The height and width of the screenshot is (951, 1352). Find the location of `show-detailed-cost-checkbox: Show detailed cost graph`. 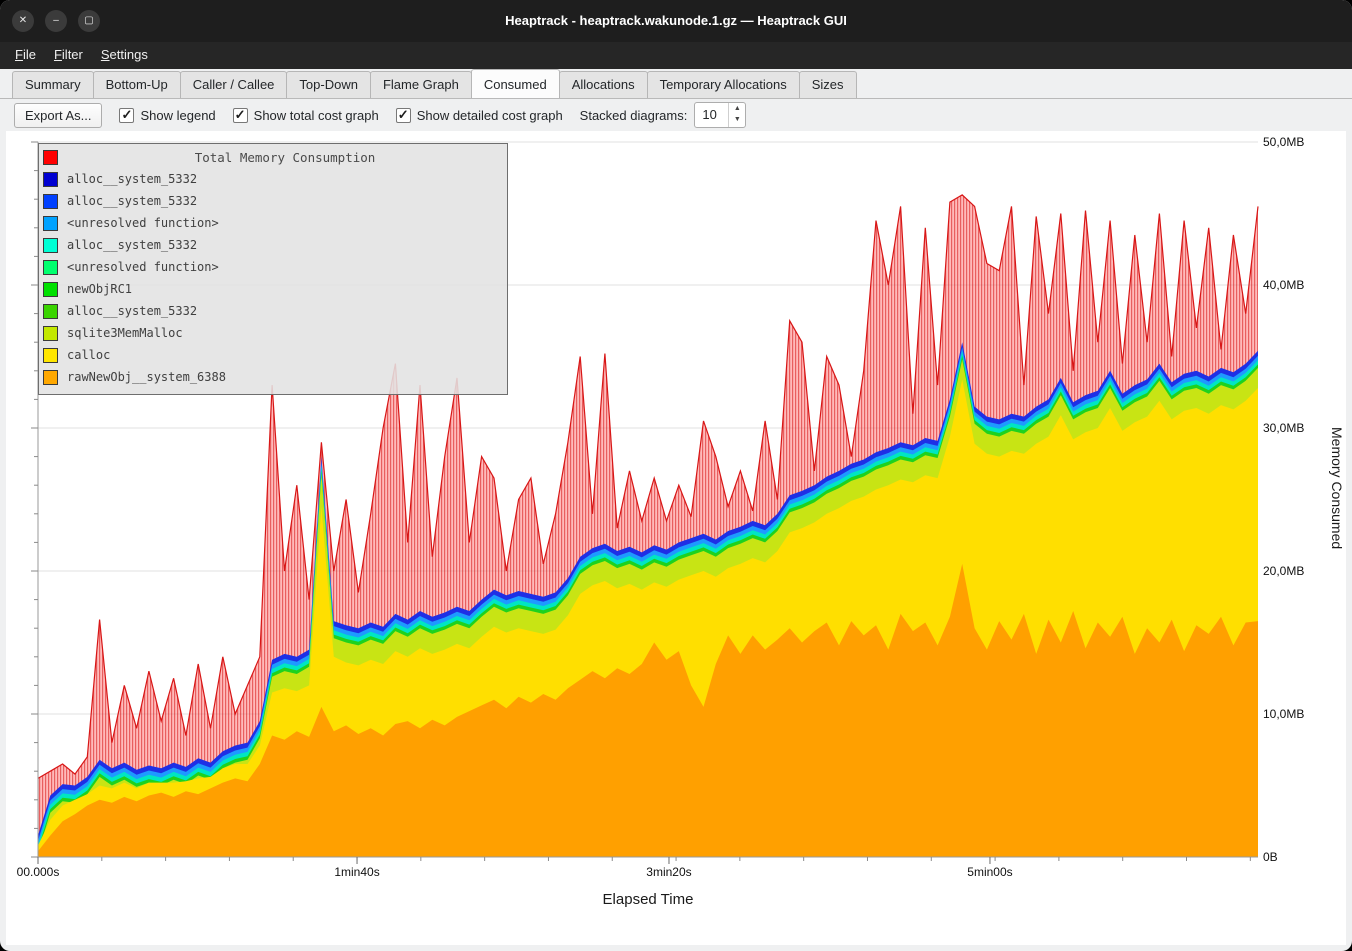

show-detailed-cost-checkbox: Show detailed cost graph is located at coordinates (479, 115).